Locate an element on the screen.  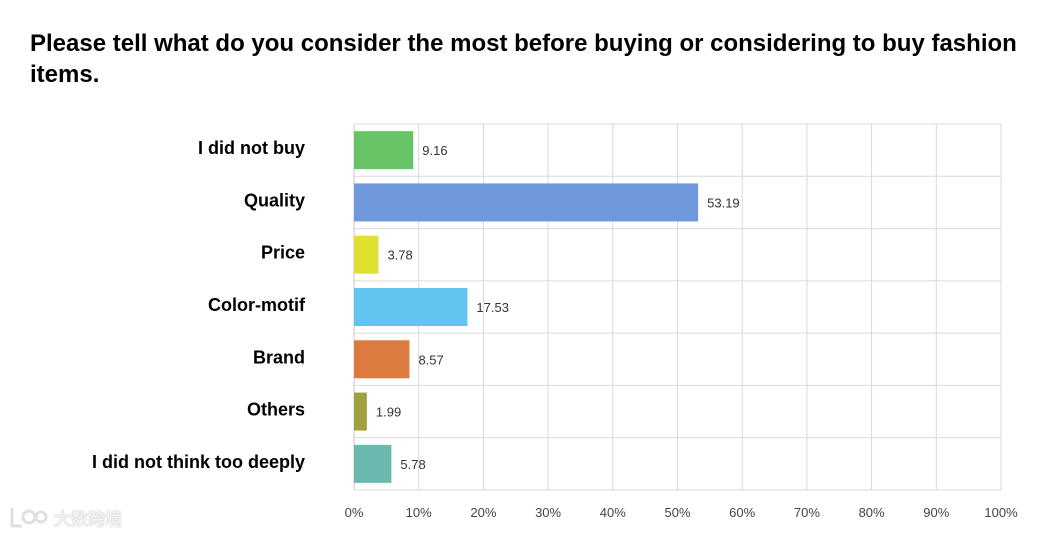
x-tick-label: 0% is located at coordinates (354, 512).